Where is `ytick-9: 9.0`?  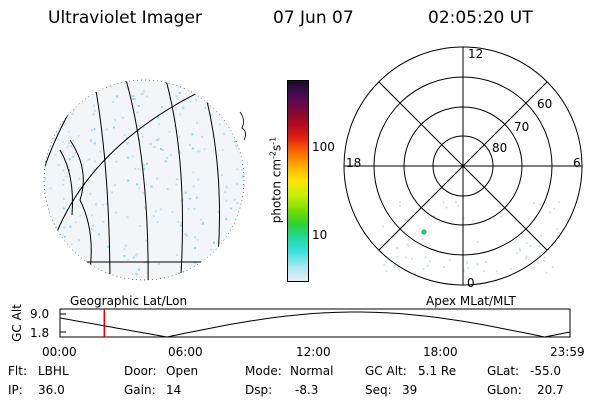
ytick-9: 9.0 is located at coordinates (40, 314).